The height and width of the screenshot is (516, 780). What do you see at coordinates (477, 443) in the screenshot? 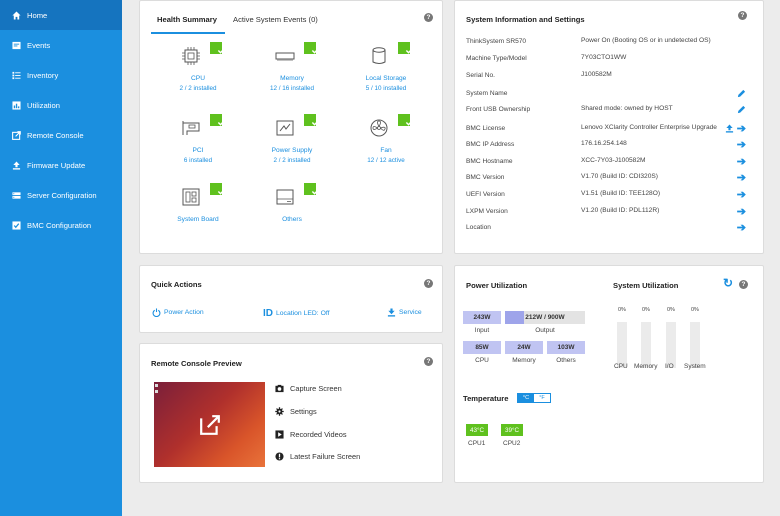
I see `cpu1-temp-label: CPU1` at bounding box center [477, 443].